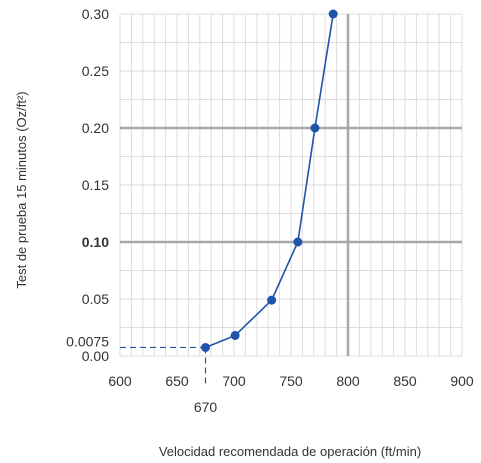 The width and height of the screenshot is (481, 463). Describe the element at coordinates (95, 299) in the screenshot. I see `y-tick-label: 0.05` at that location.